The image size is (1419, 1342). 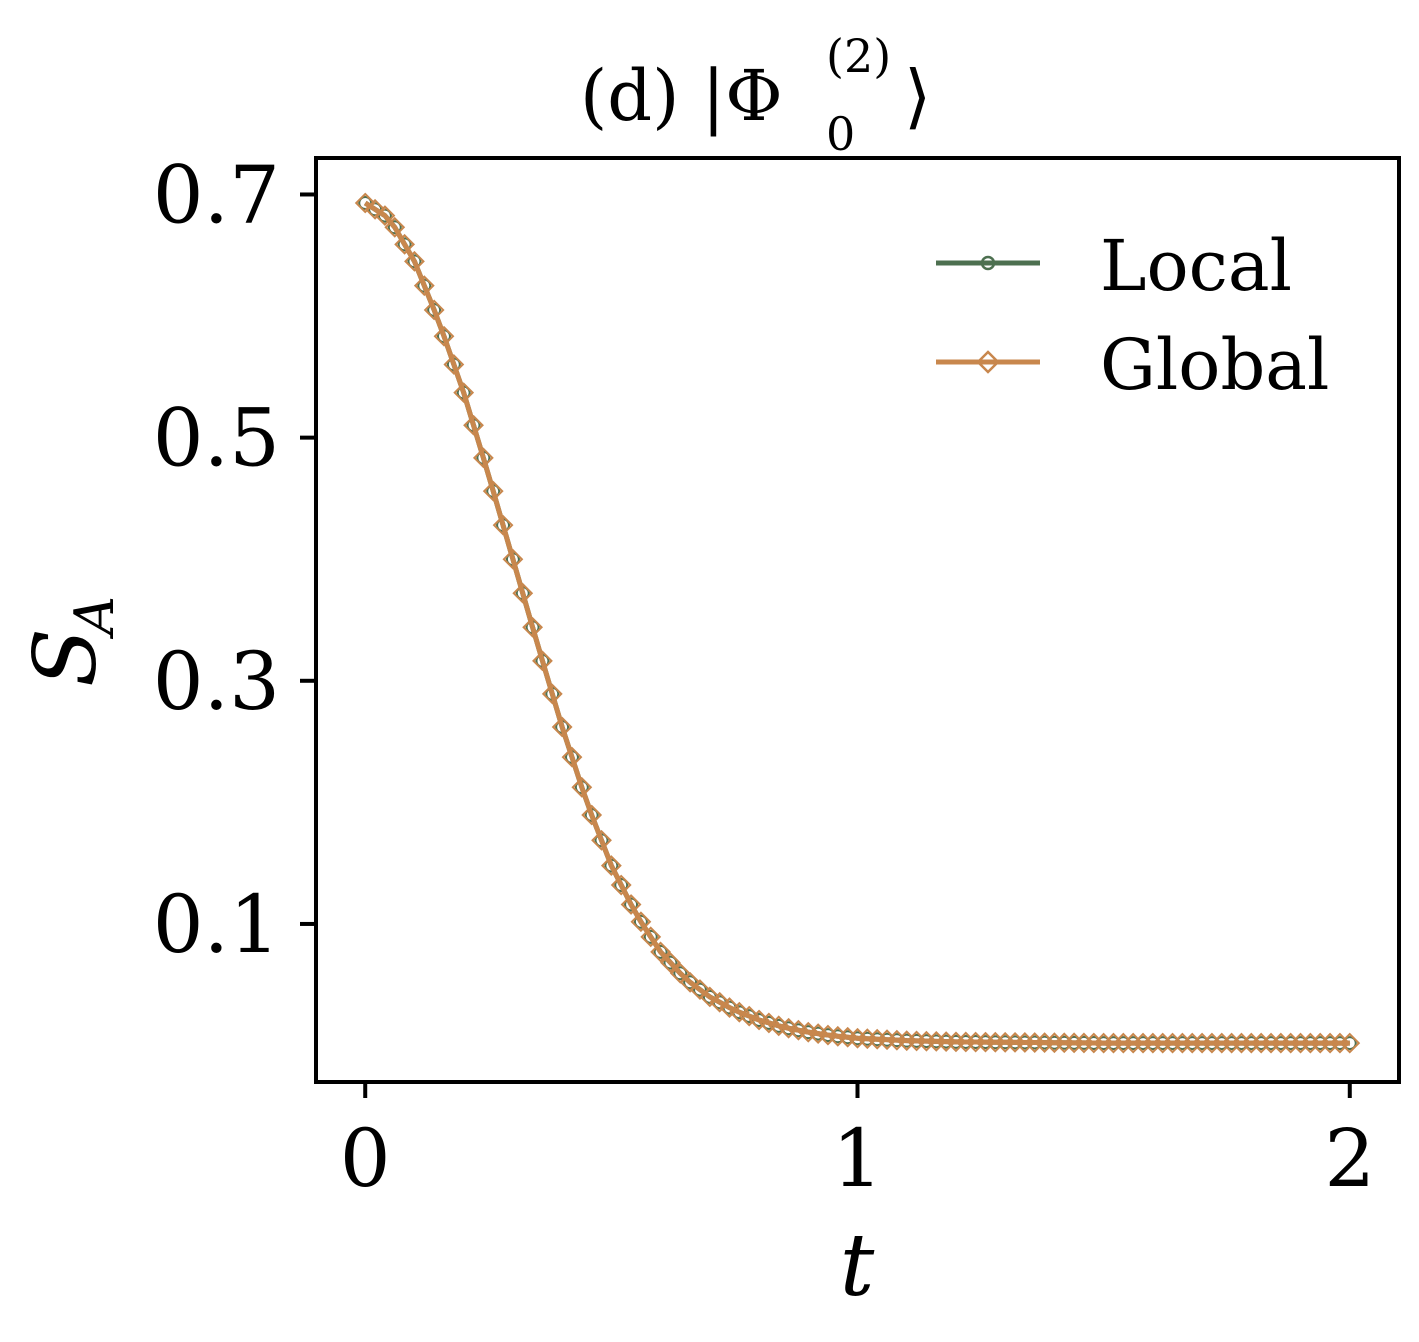 I want to click on y-tick-label: 0.1, so click(x=216, y=924).